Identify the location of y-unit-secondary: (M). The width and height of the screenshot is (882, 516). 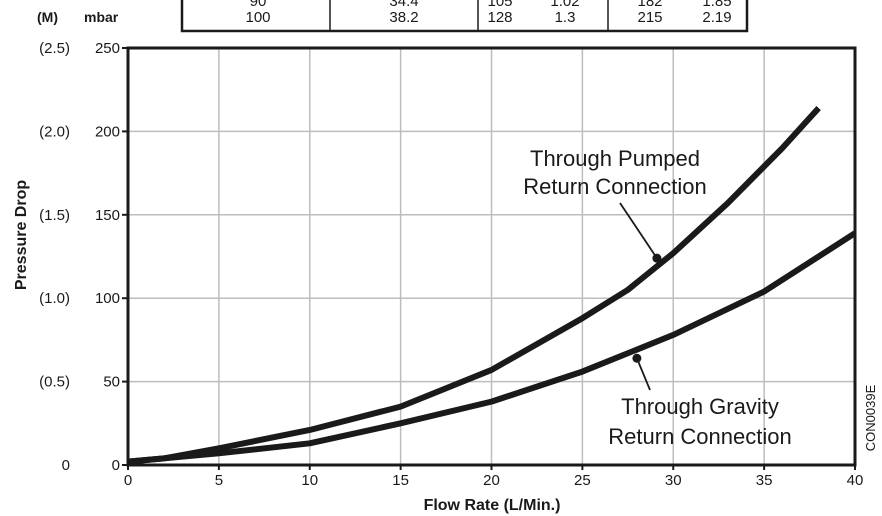
(47, 17).